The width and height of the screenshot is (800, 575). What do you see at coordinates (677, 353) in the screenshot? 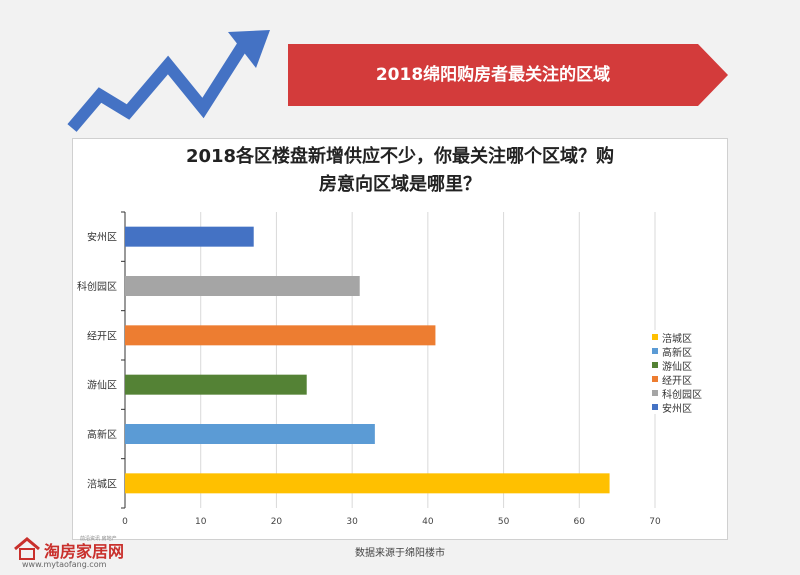
I see `legend-label: 高新区` at bounding box center [677, 353].